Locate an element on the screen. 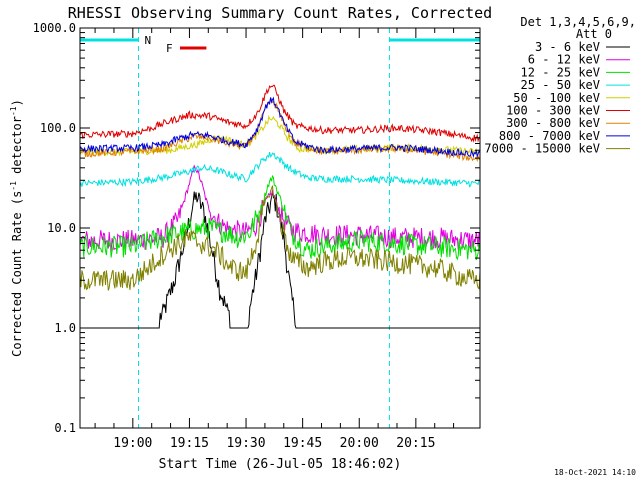  y-tick-label-5: 0.1 is located at coordinates (65, 428).